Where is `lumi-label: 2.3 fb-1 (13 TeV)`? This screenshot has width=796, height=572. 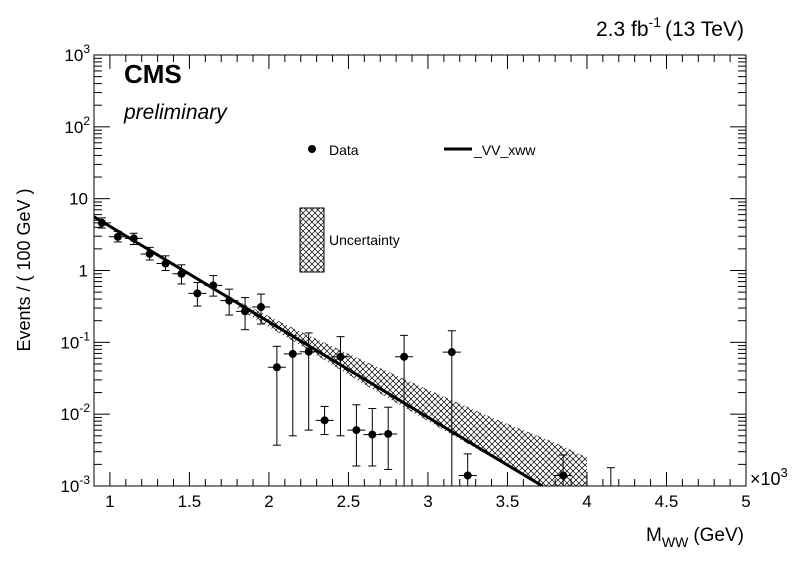
lumi-label: 2.3 fb-1 (13 TeV) is located at coordinates (670, 27).